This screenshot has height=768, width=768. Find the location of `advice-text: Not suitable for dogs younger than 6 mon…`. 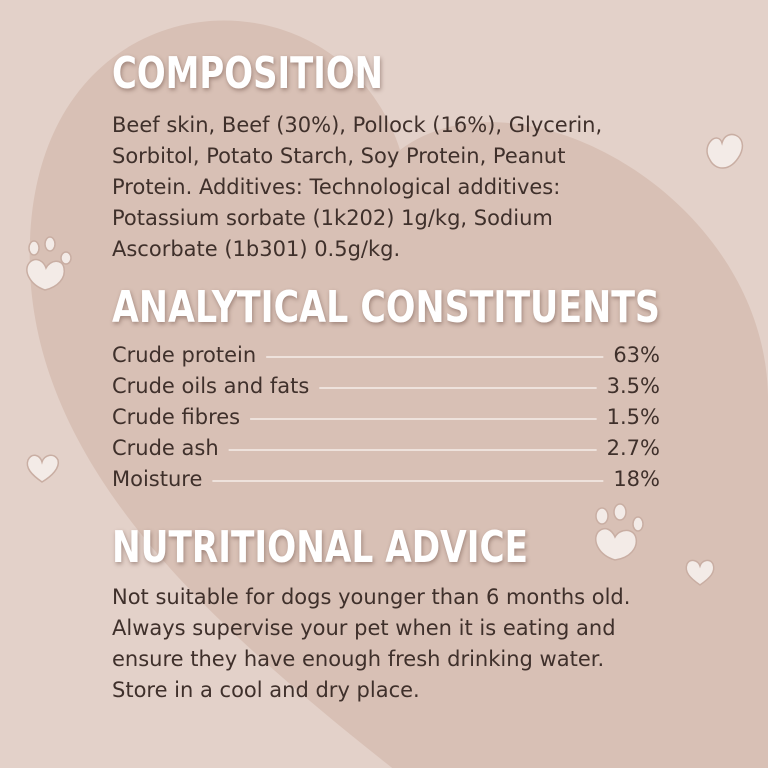

advice-text: Not suitable for dogs younger than 6 mon… is located at coordinates (371, 643).